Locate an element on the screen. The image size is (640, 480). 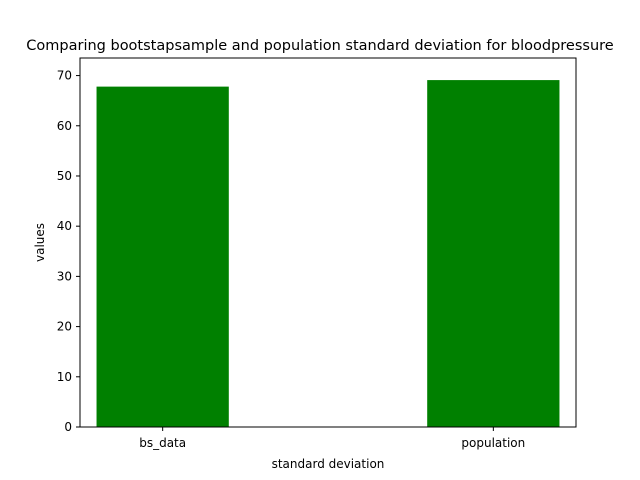
x-axis: bs_data population is located at coordinates (332, 438).